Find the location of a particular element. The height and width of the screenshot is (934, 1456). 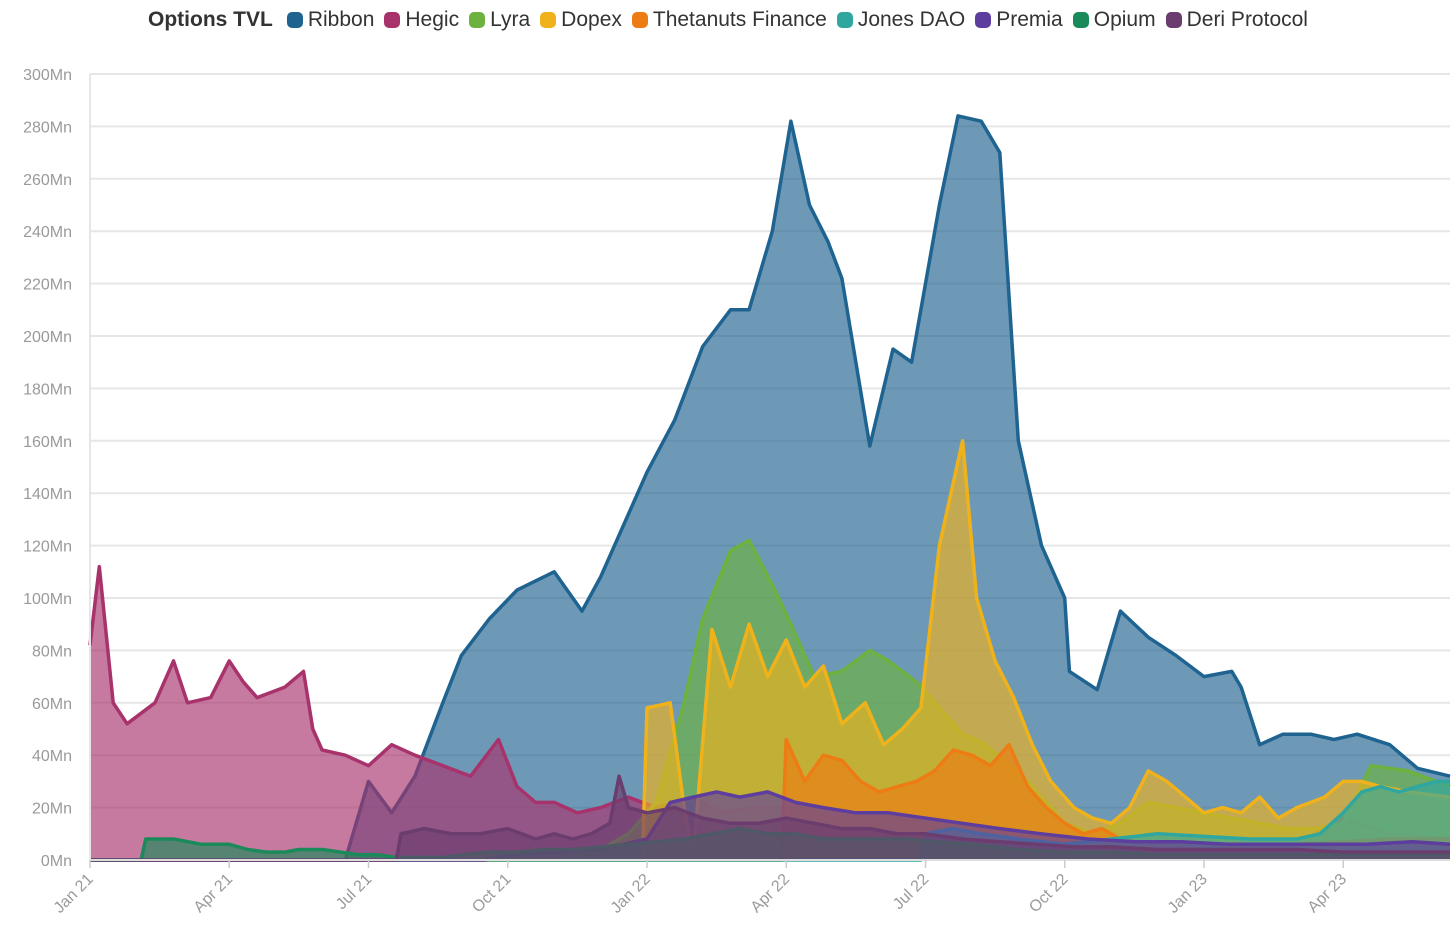

y-tick-label: 300Mn is located at coordinates (47, 75).